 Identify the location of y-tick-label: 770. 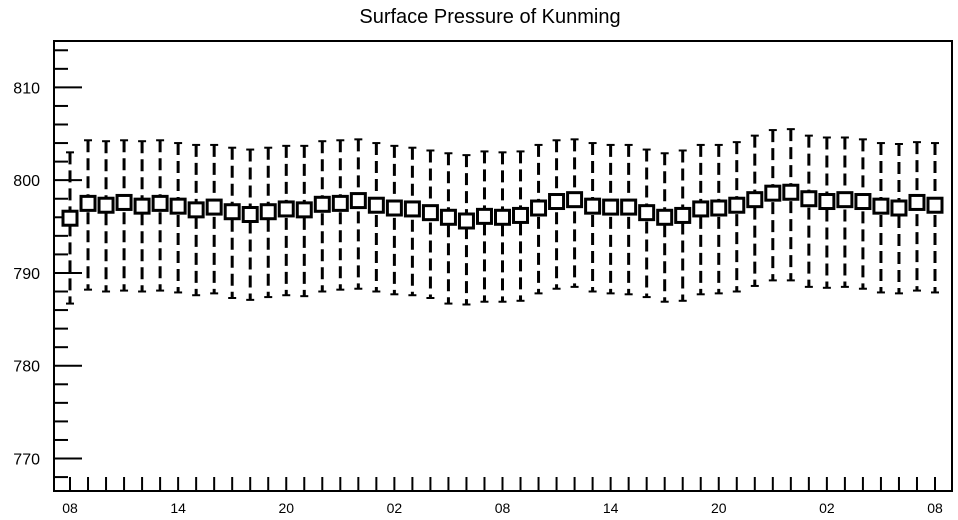
(26, 460).